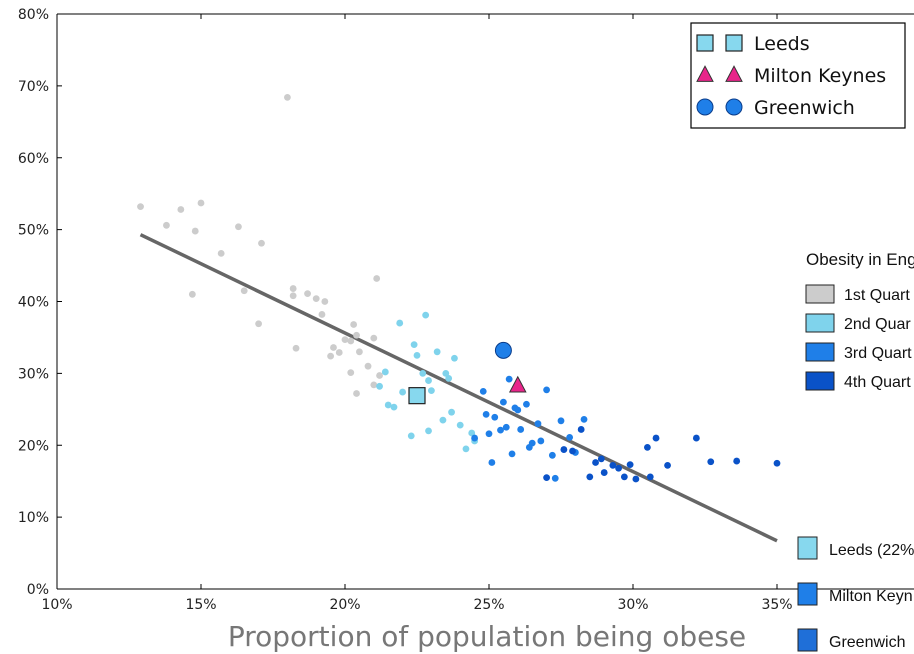 The image size is (914, 654). What do you see at coordinates (200, 605) in the screenshot?
I see `x-tick-label: 15%` at bounding box center [200, 605].